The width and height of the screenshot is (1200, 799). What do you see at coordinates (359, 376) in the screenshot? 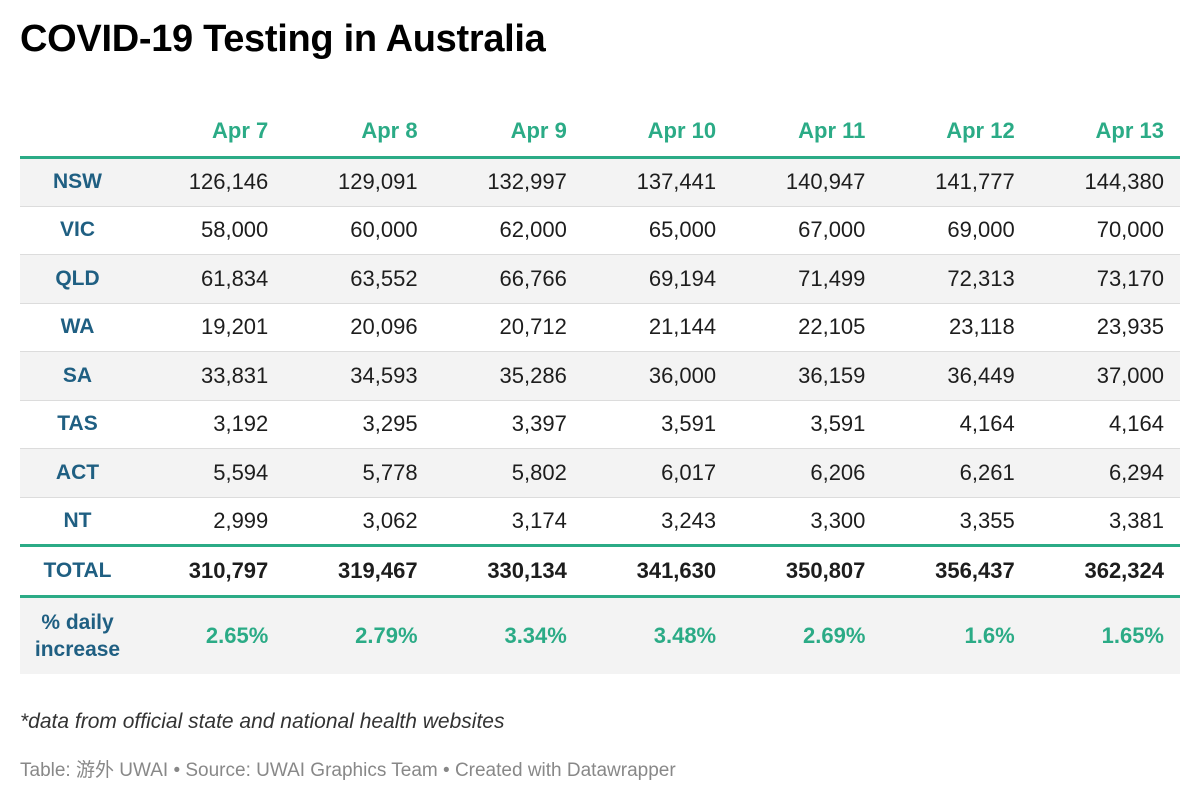
I see `table-cell: 34,593` at bounding box center [359, 376].